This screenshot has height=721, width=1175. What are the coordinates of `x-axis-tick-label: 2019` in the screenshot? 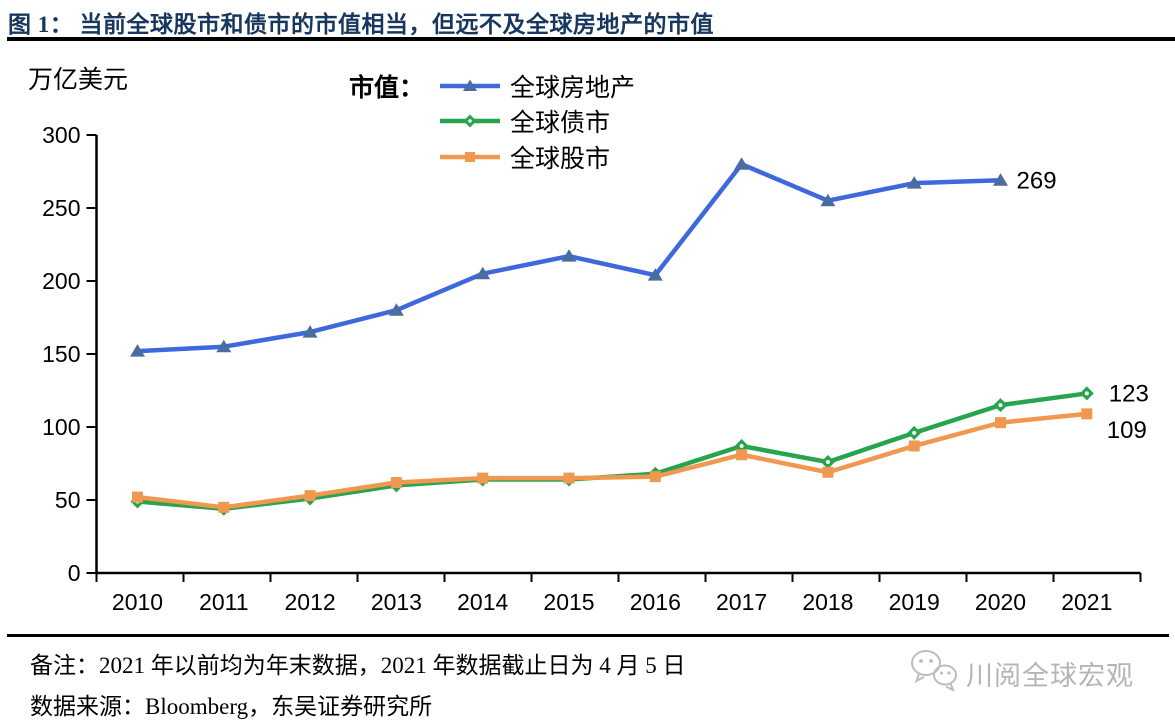 It's located at (914, 602).